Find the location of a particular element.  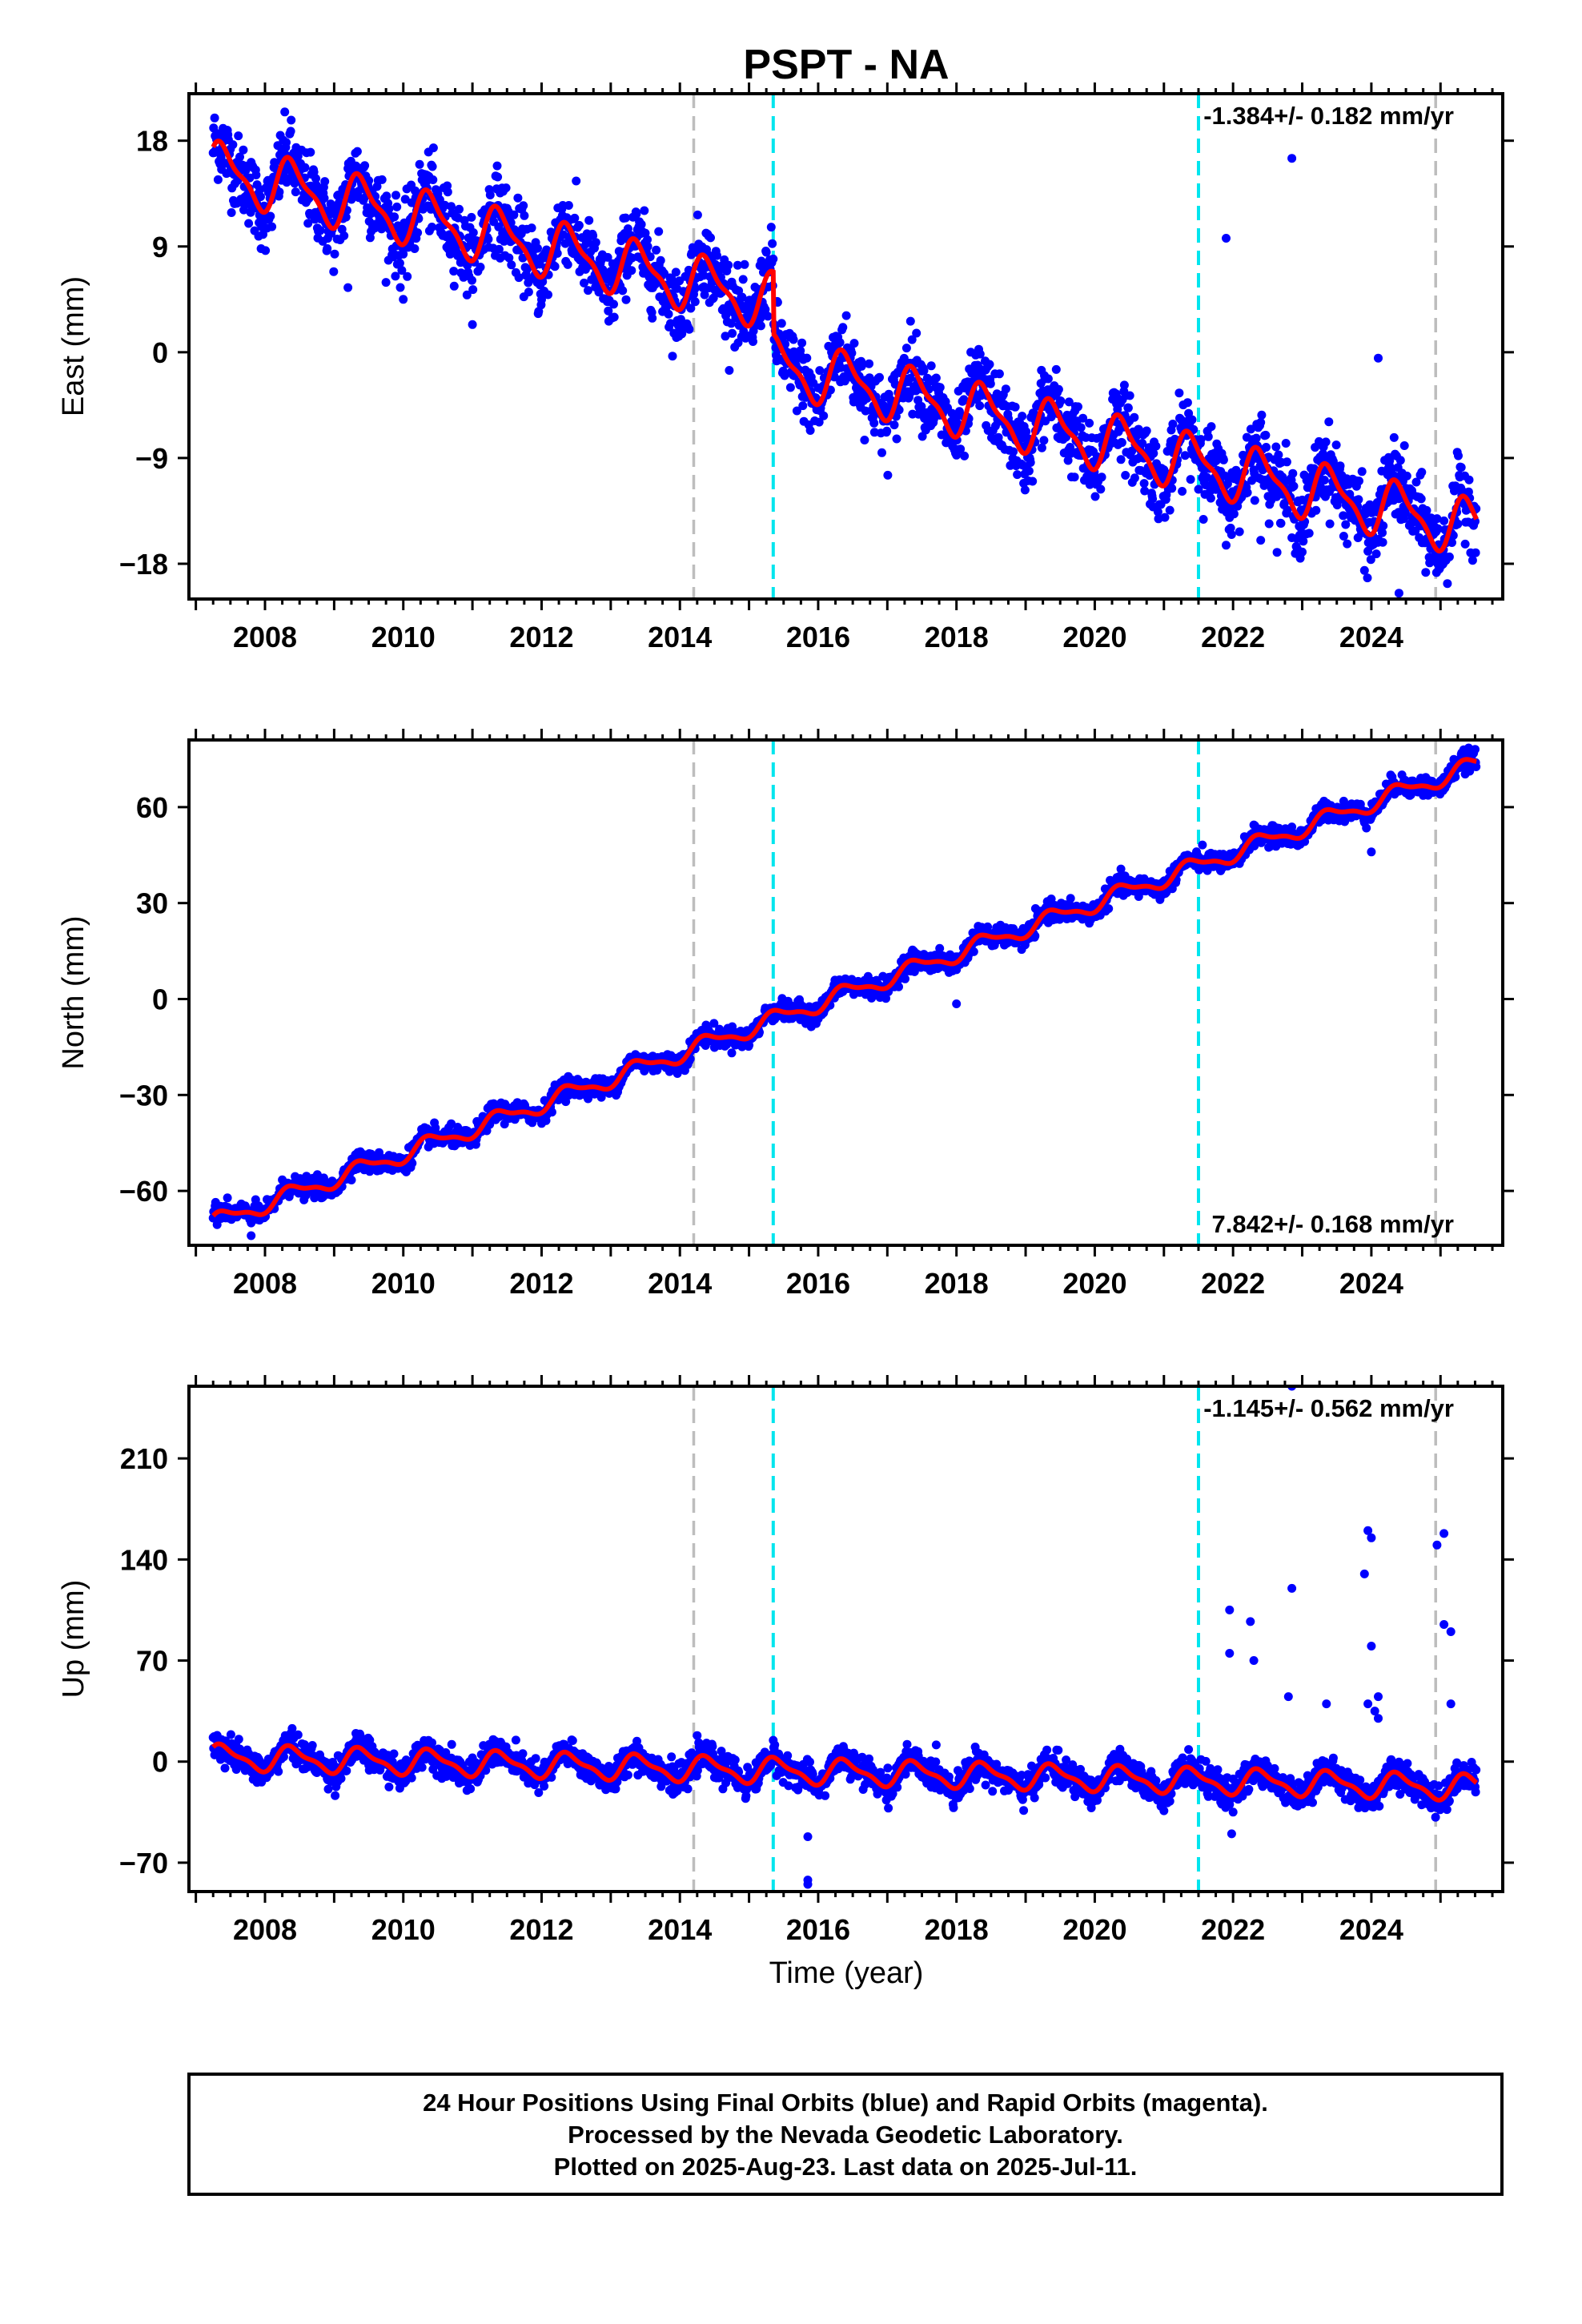

chart-title: PSPT - NA is located at coordinates (846, 65).